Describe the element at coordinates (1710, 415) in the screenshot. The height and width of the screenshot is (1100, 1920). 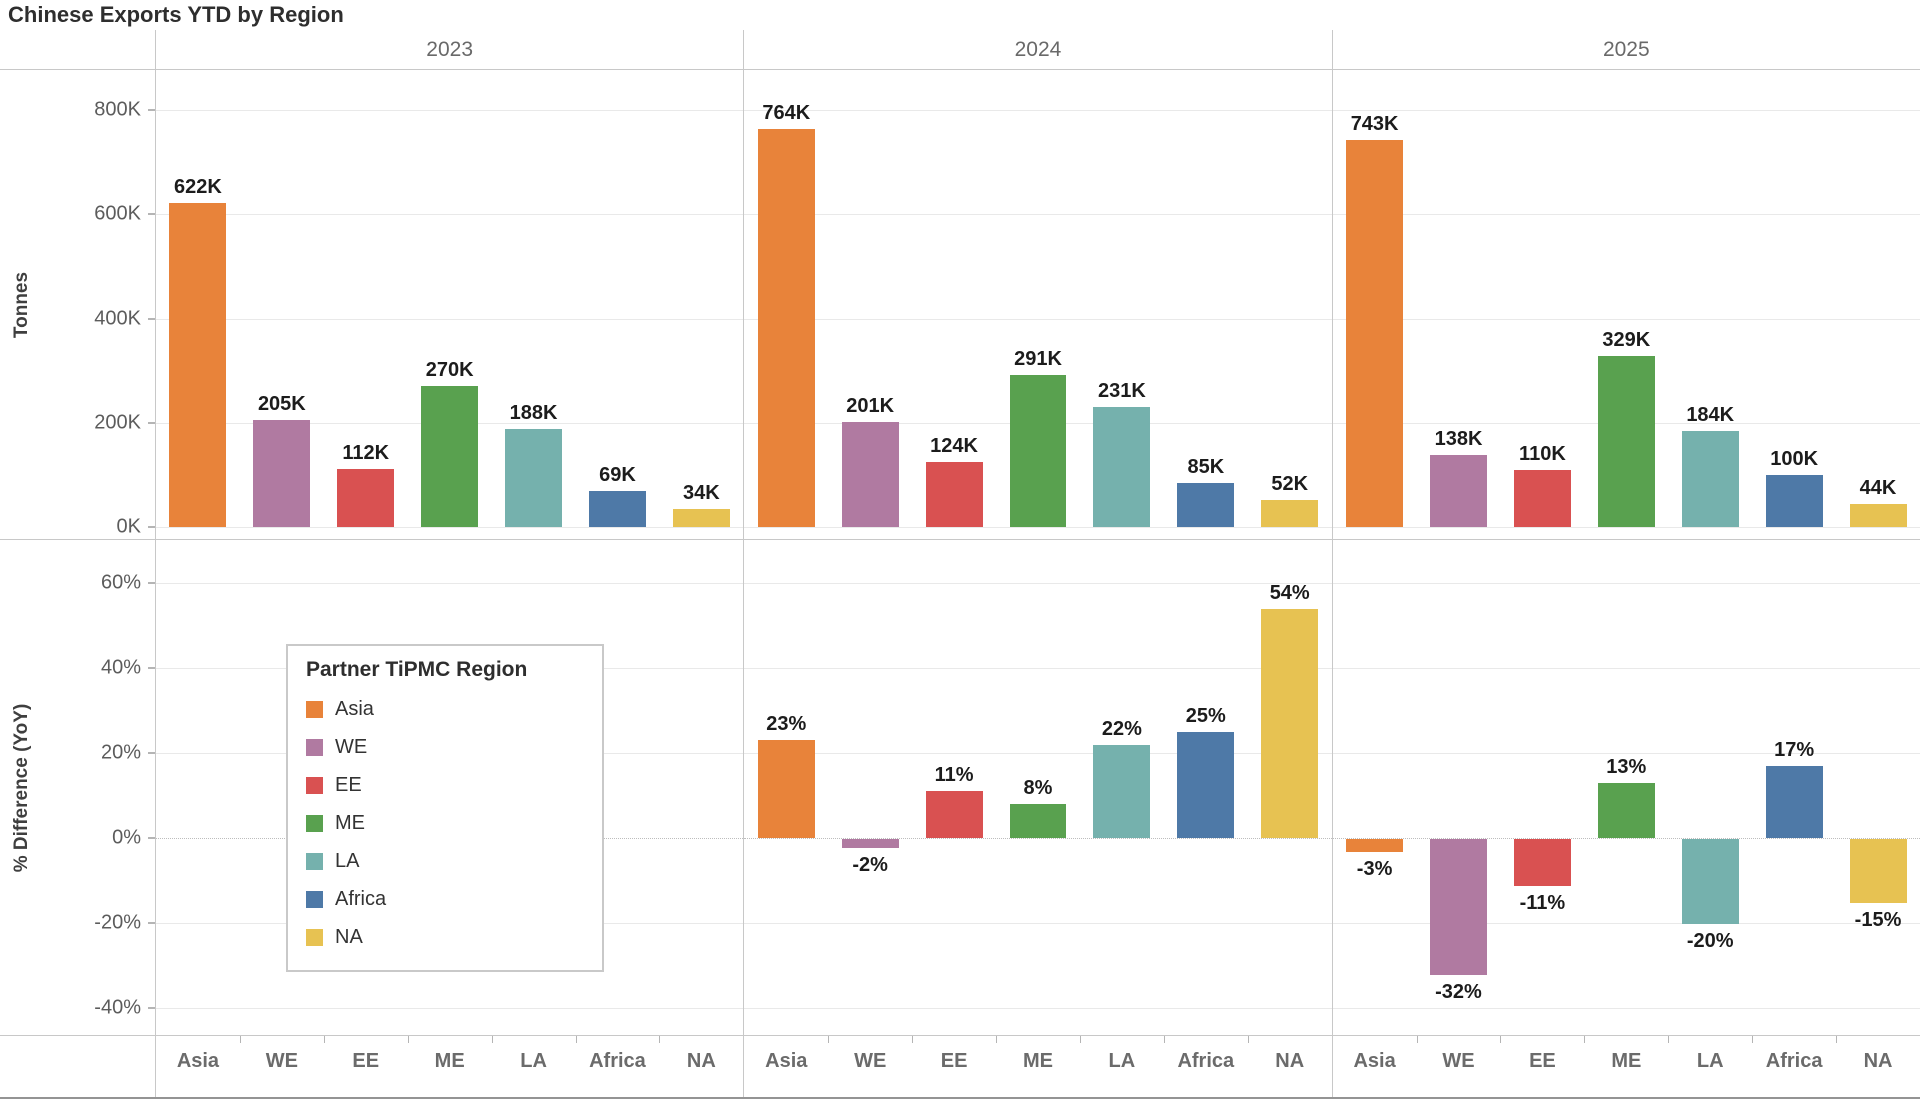
I see `bar-value-label: 184K` at that location.